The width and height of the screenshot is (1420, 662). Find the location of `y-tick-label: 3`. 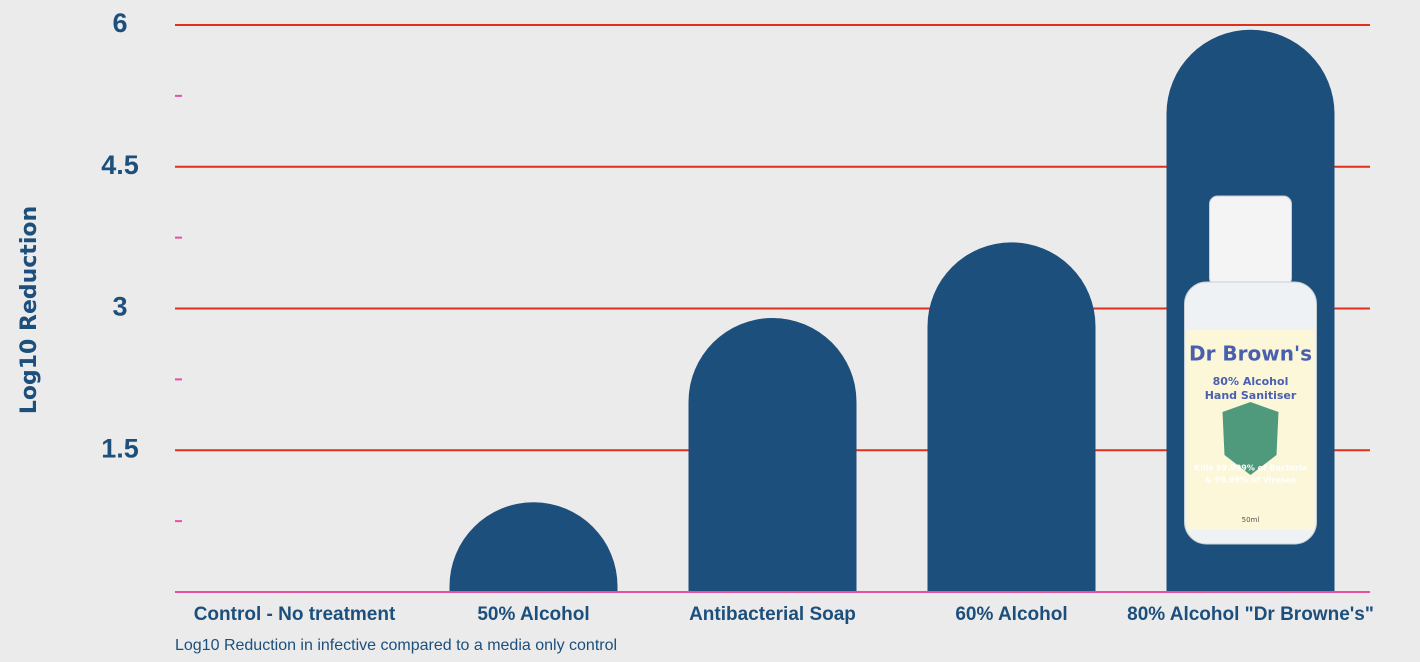

y-tick-label: 3 is located at coordinates (119, 307).